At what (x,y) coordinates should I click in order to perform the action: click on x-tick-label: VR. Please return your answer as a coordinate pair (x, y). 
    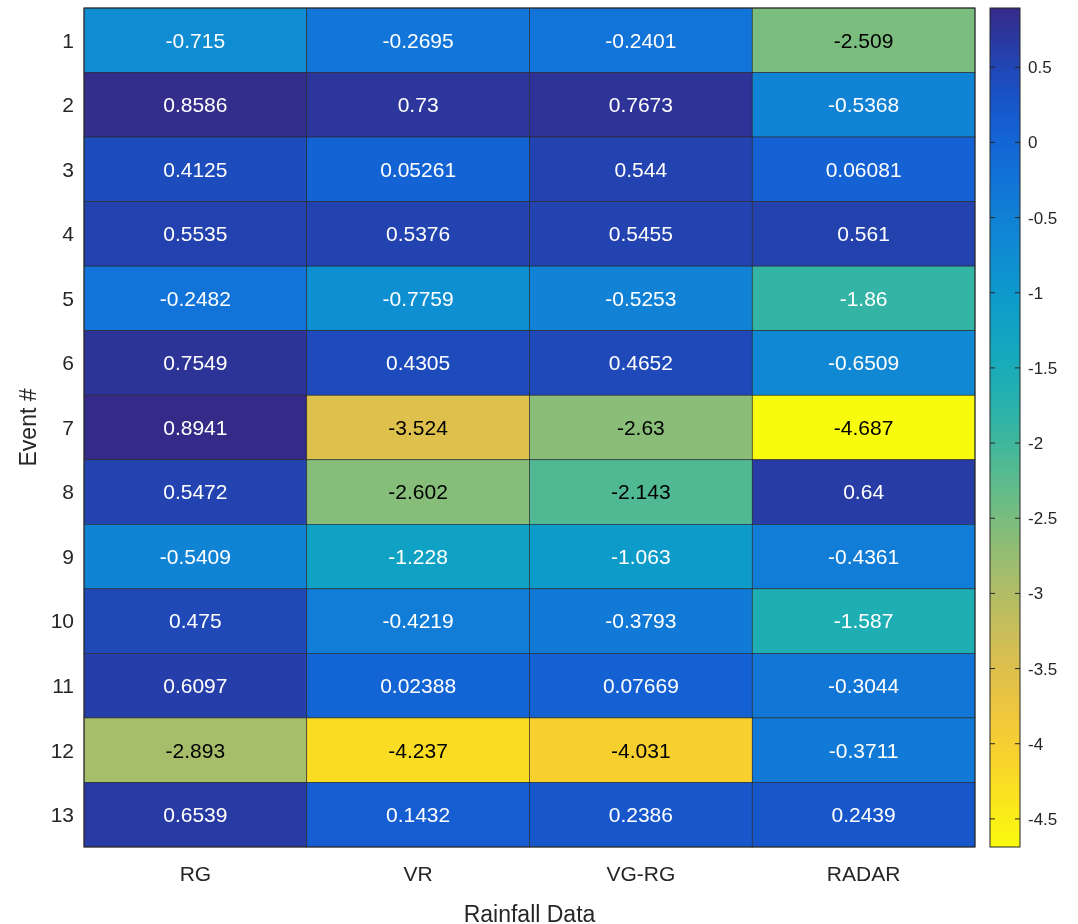
    Looking at the image, I should click on (418, 873).